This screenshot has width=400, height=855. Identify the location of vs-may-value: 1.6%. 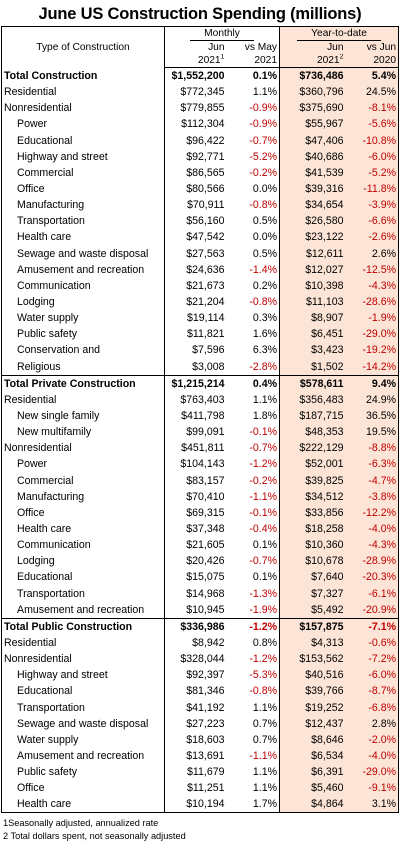
(265, 334).